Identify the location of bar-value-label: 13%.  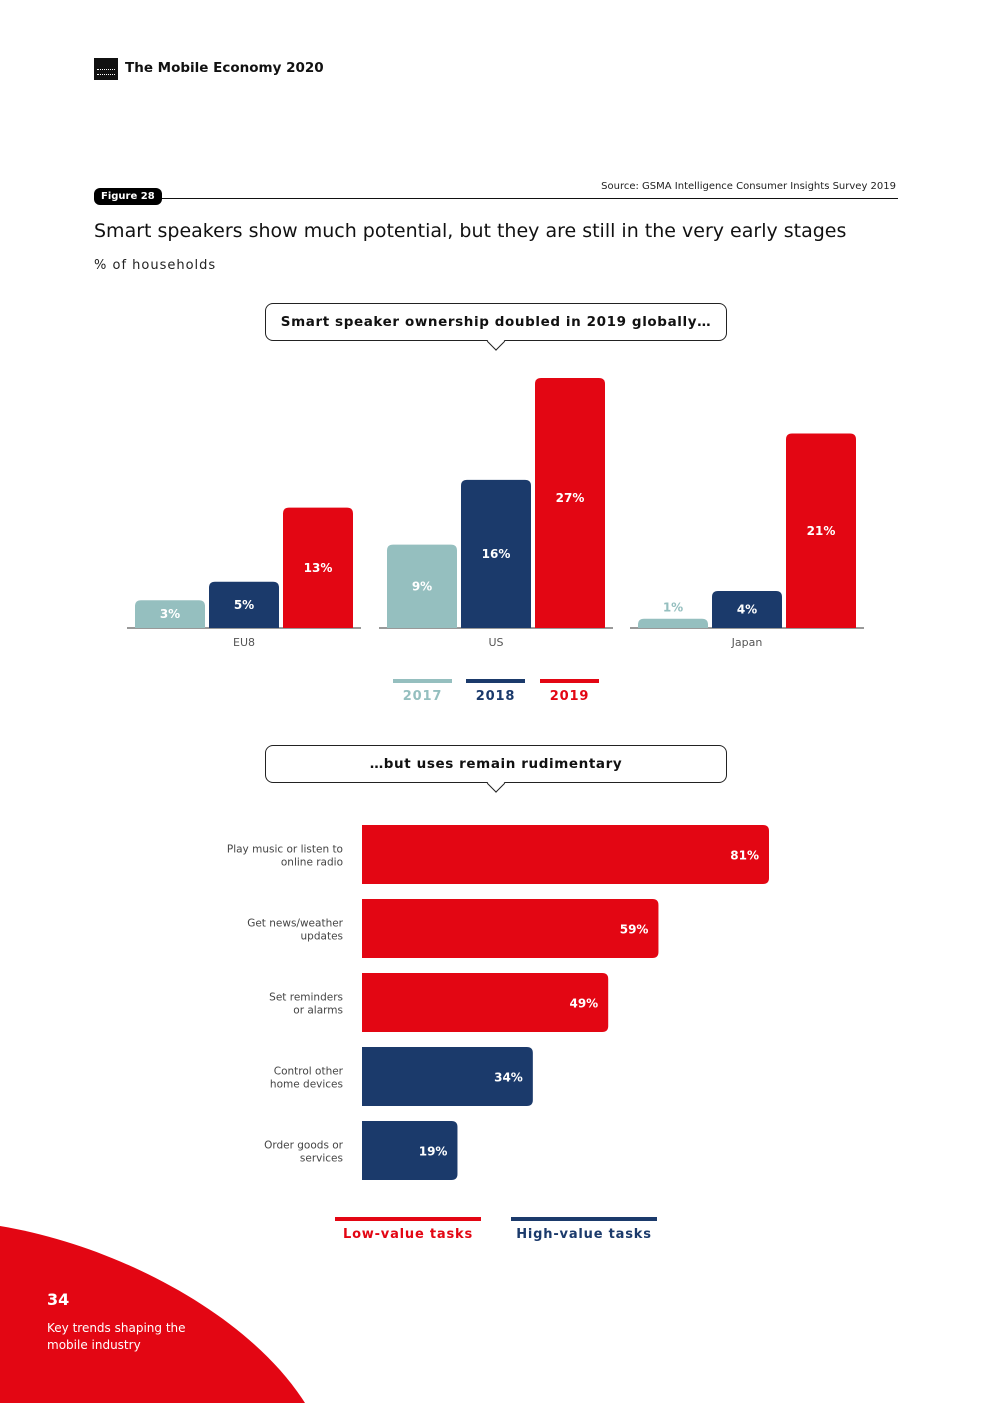
(318, 568).